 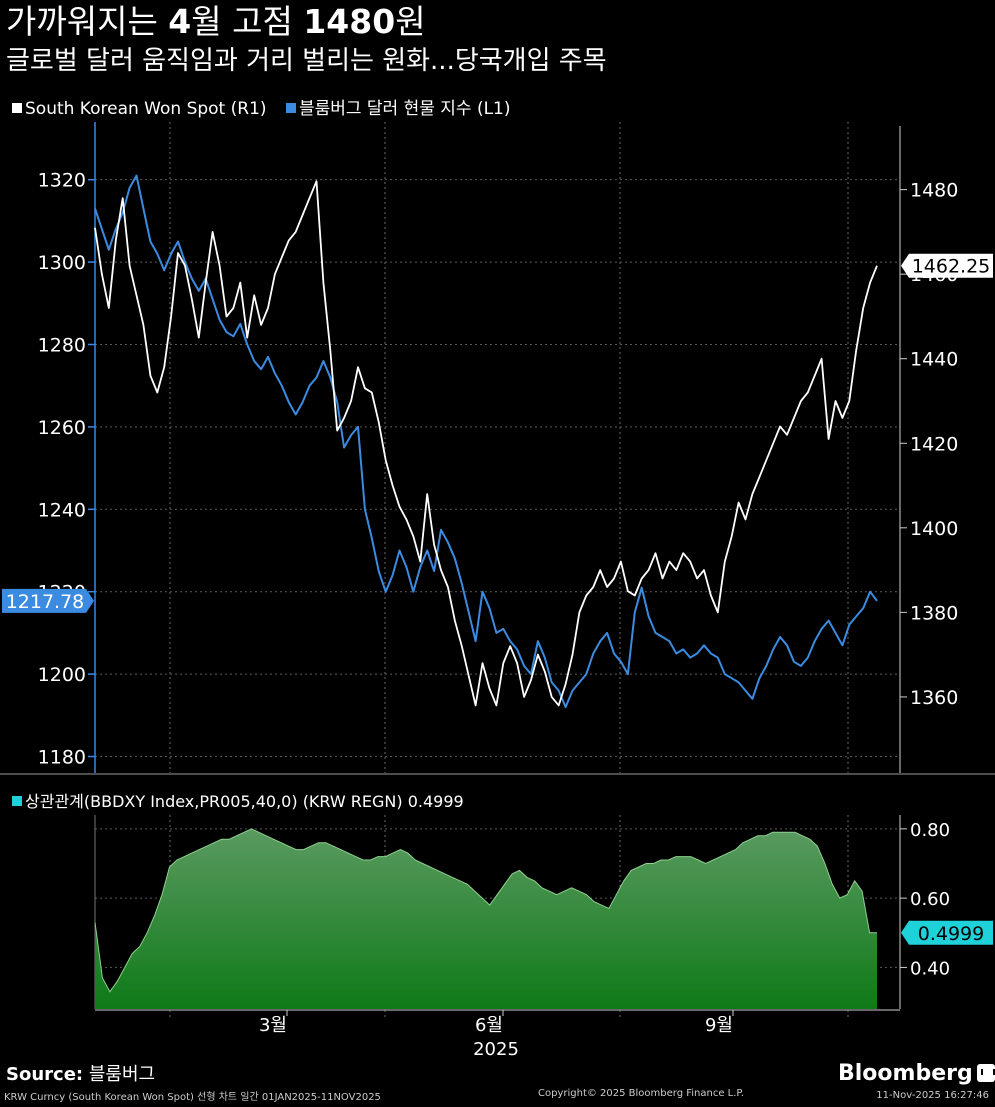 What do you see at coordinates (62, 345) in the screenshot?
I see `left-tick-label-1280: 1280` at bounding box center [62, 345].